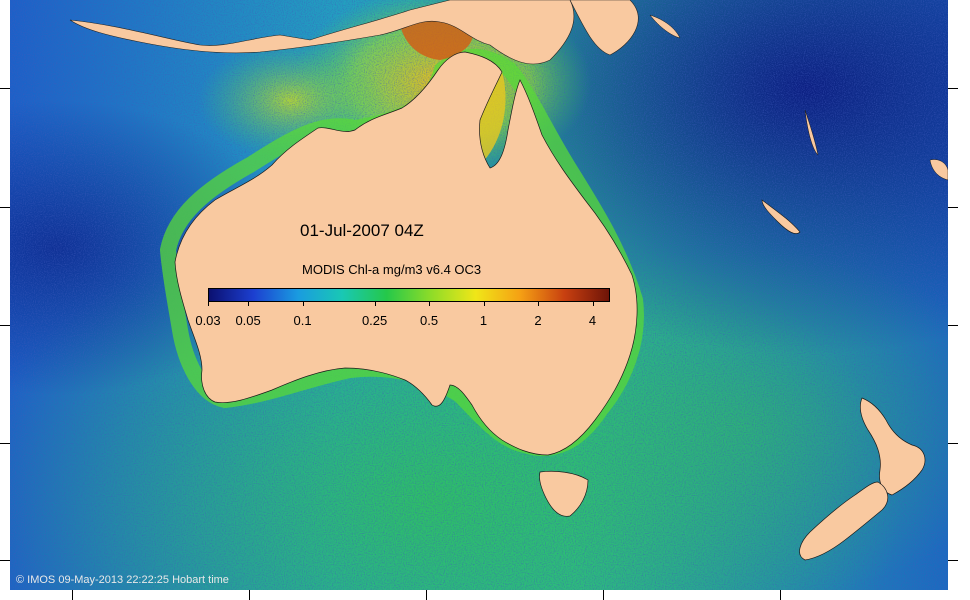 This screenshot has height=600, width=970. I want to click on colorbar-tick-label: 4, so click(592, 320).